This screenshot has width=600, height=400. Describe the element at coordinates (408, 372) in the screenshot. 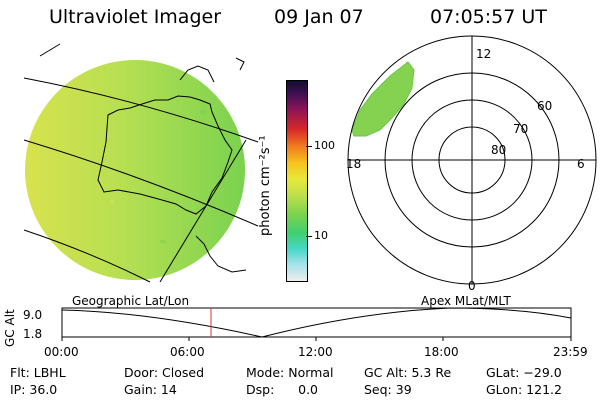

I see `gc-alt-value: GC Alt: 5.3 Re` at that location.